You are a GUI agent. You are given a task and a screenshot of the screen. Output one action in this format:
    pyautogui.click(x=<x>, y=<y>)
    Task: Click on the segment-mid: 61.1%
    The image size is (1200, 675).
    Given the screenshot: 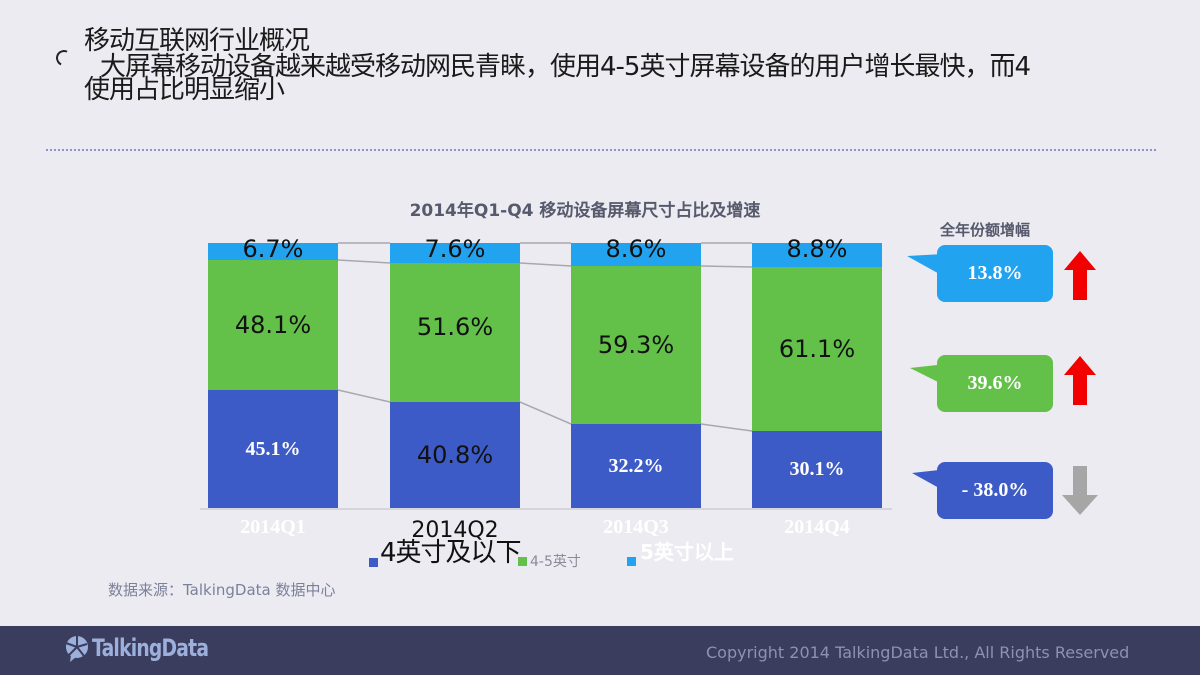 What is the action you would take?
    pyautogui.click(x=817, y=349)
    